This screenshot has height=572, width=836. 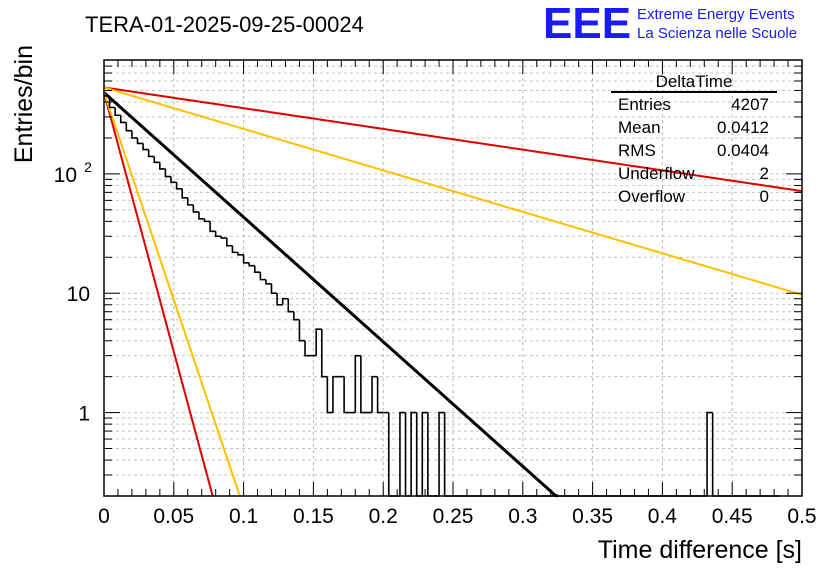 I want to click on stats-value-rms: 0.0404, so click(x=743, y=150).